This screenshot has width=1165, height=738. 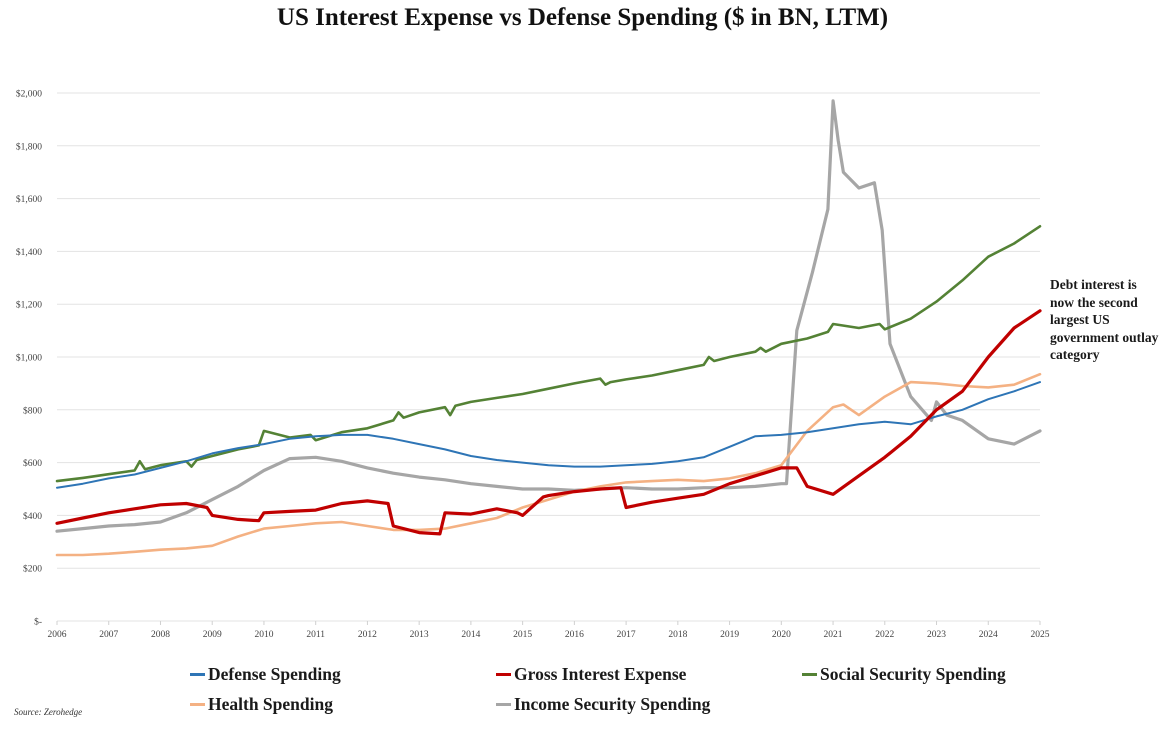 I want to click on y-tick-label: $1,200, so click(x=29, y=305).